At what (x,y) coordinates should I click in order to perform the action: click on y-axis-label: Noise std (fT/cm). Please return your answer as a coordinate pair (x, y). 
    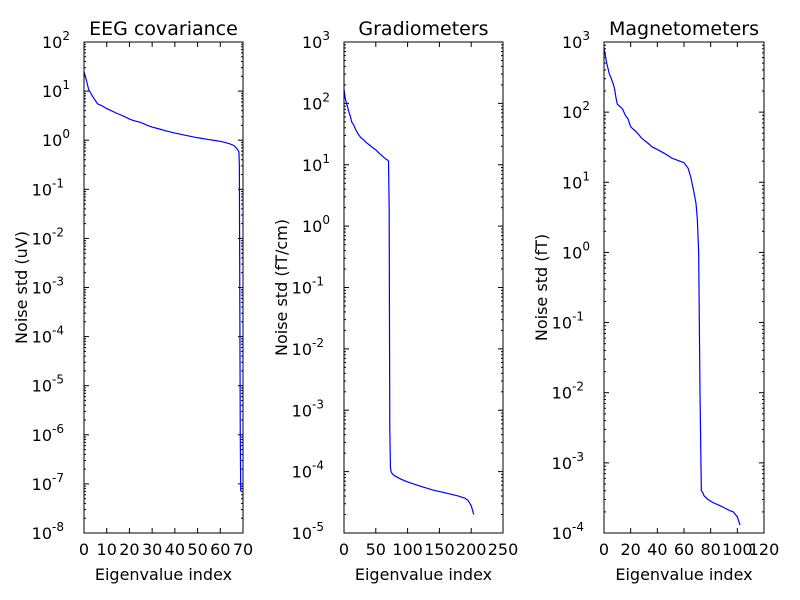
    Looking at the image, I should click on (281, 287).